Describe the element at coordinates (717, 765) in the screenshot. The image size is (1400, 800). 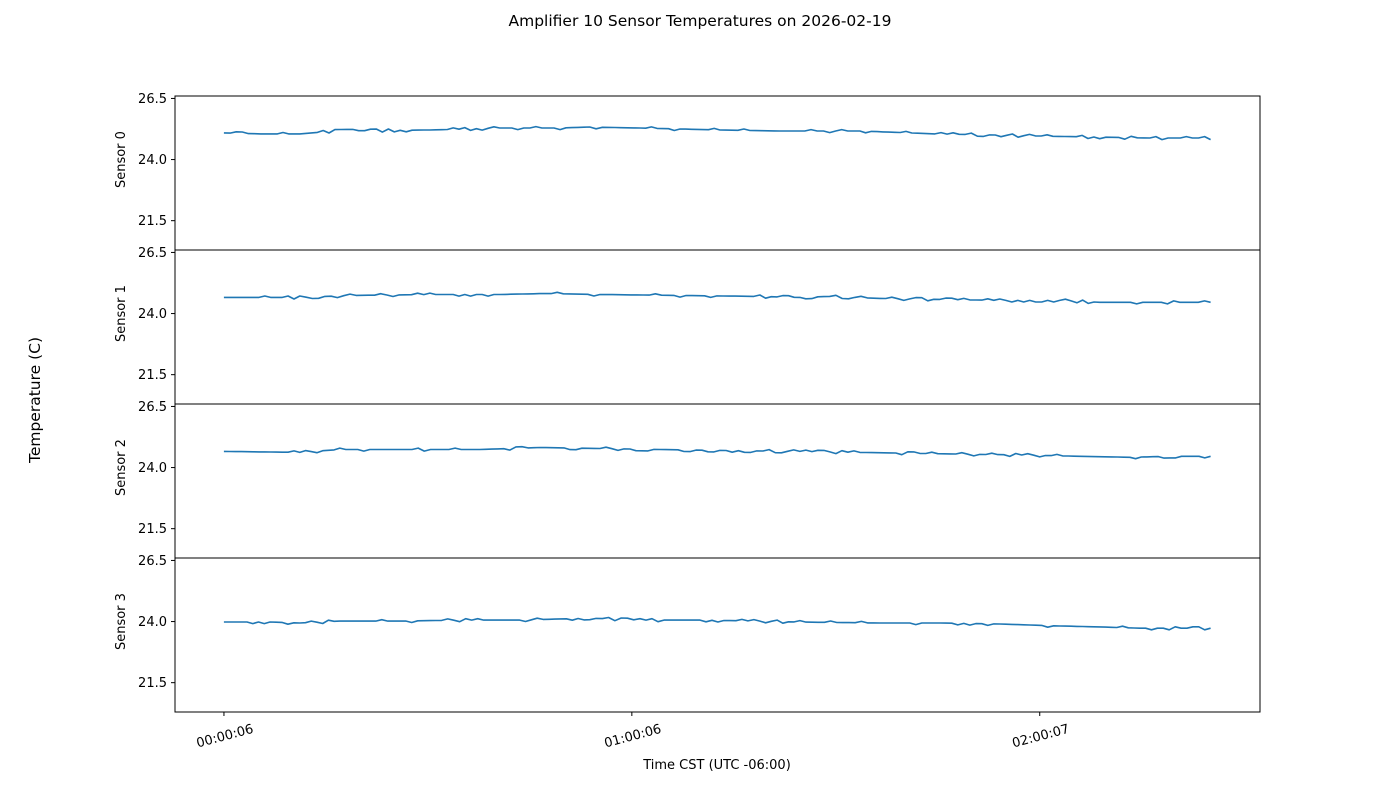
I see `x-axis-label: Time CST (UTC -06:00)` at that location.